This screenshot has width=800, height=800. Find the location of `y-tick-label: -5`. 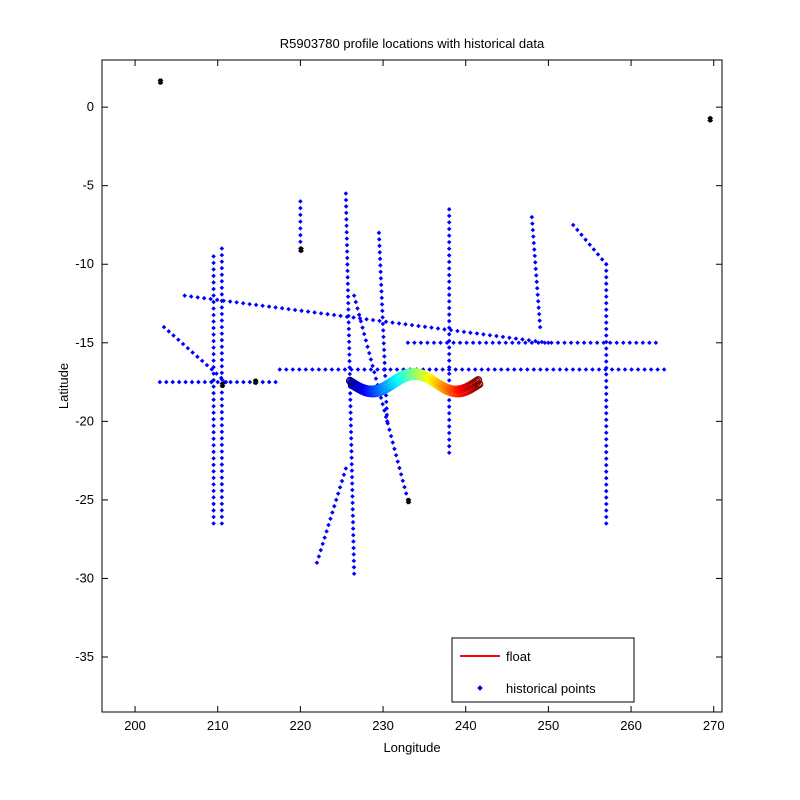

y-tick-label: -5 is located at coordinates (88, 185).